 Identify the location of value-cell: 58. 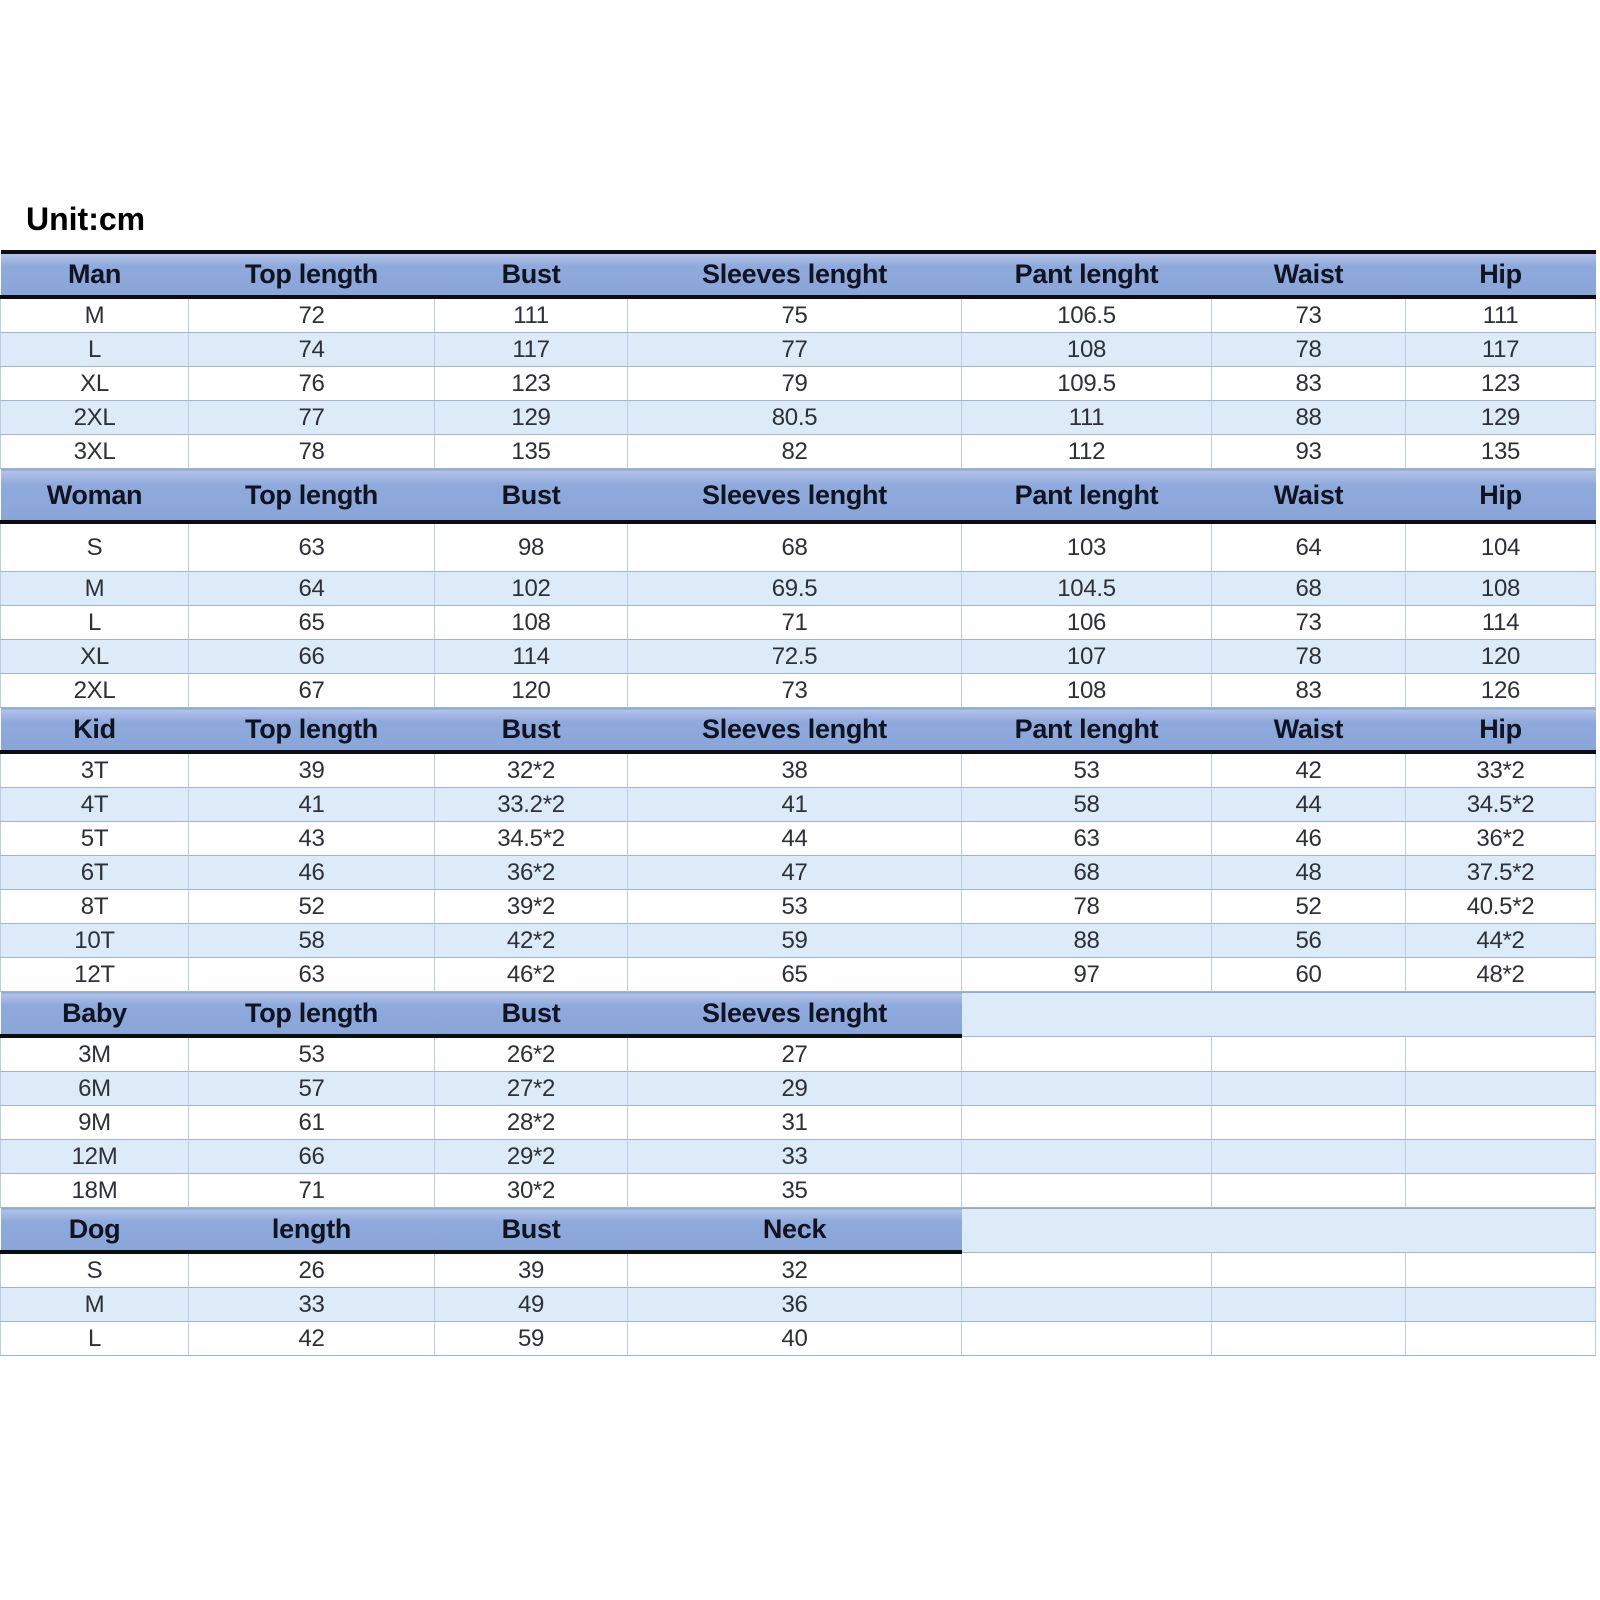
(311, 940).